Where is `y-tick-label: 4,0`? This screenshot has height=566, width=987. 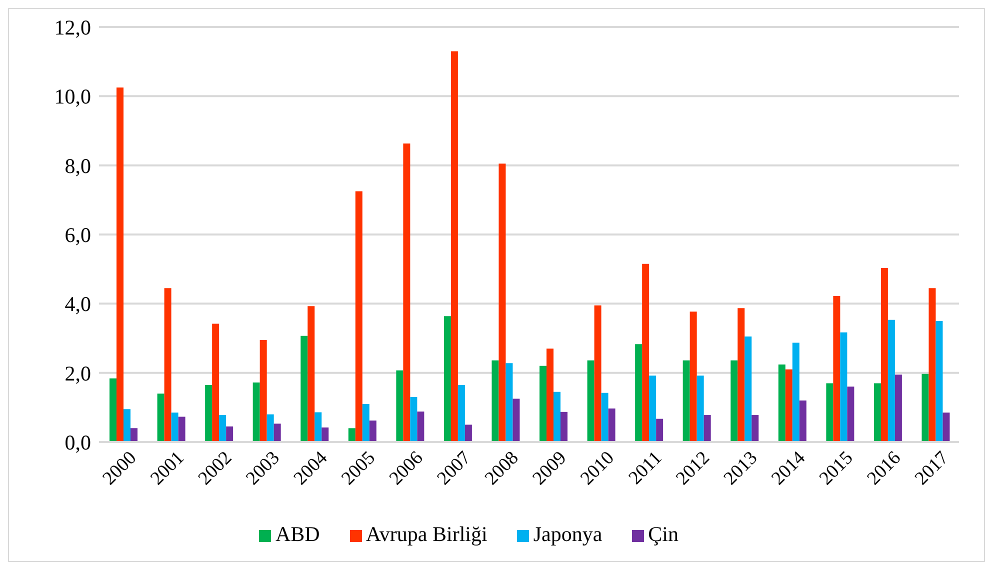 y-tick-label: 4,0 is located at coordinates (77, 304).